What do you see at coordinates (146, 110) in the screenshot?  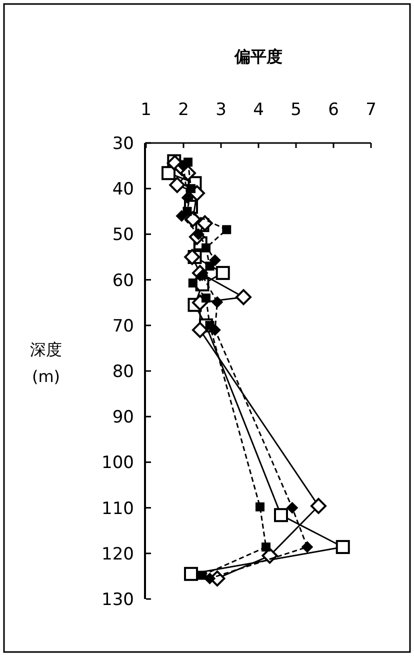 I see `x-tick-label: 1` at bounding box center [146, 110].